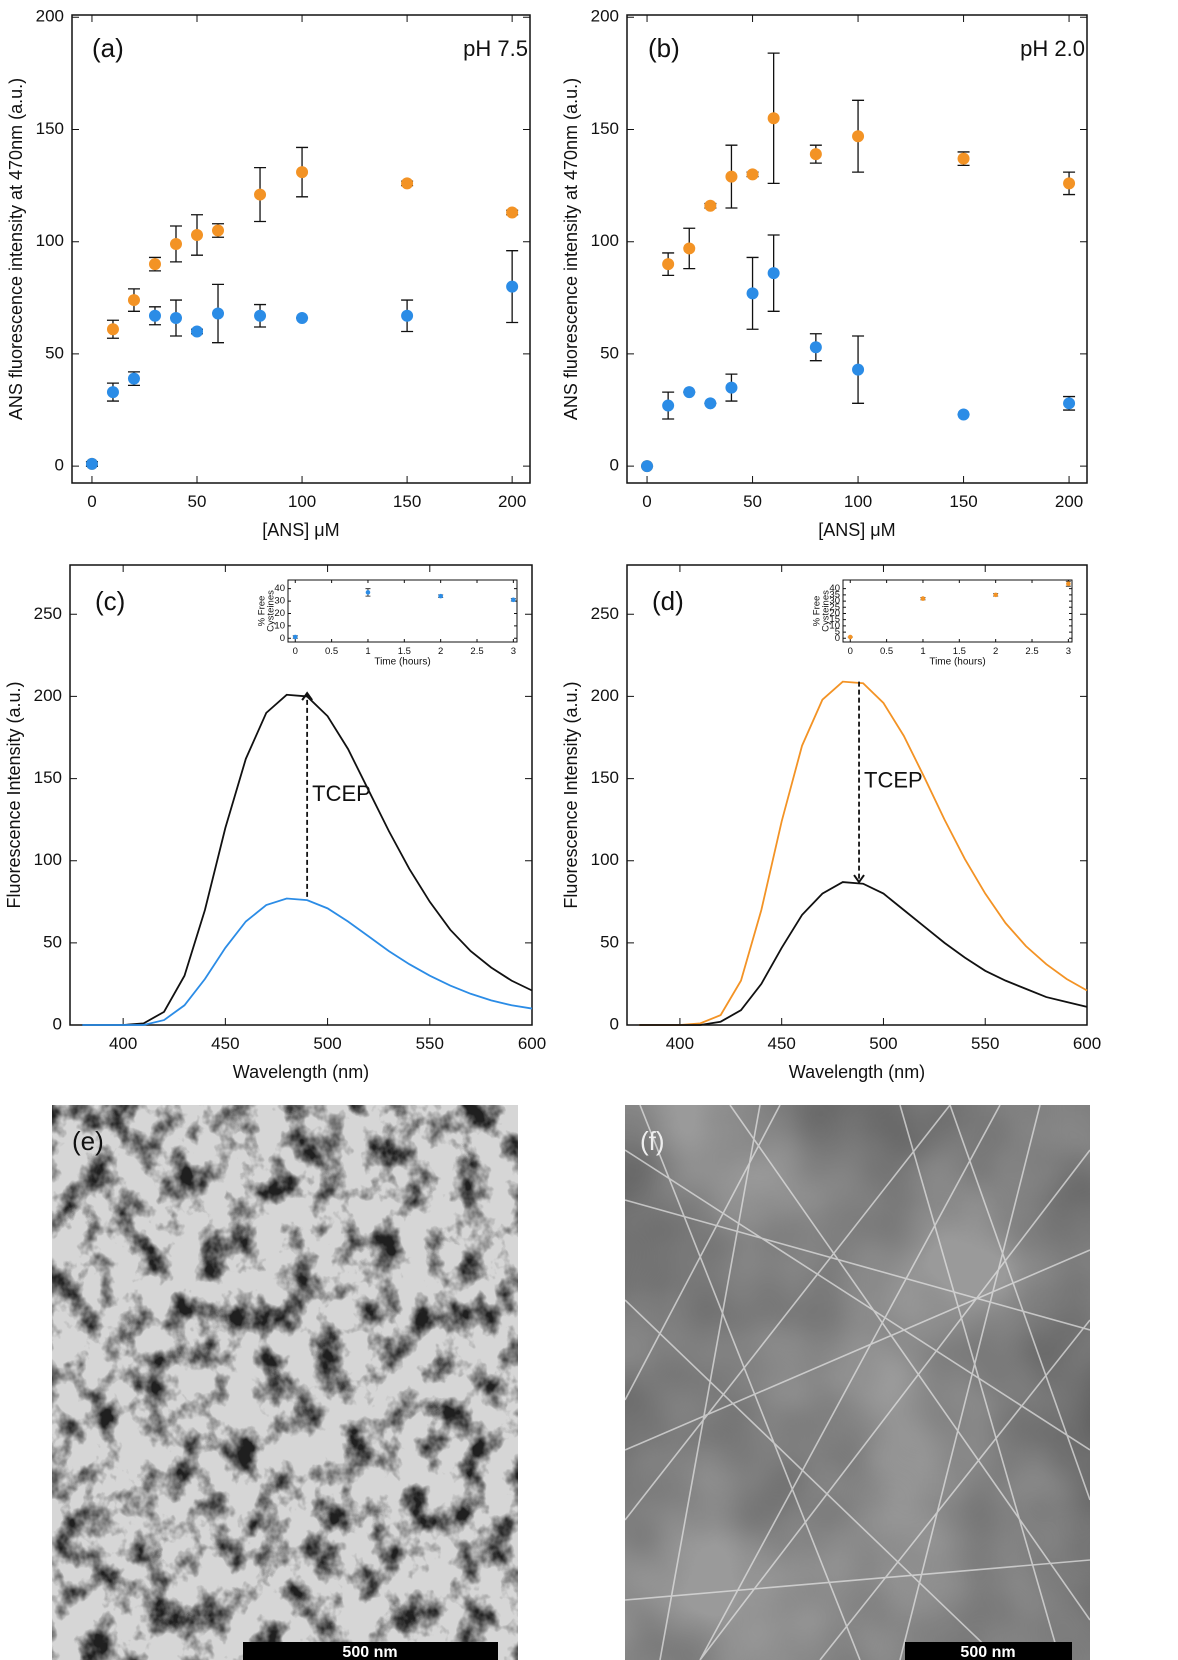 Image resolution: width=1178 pixels, height=1660 pixels. I want to click on y-tick-label: 30, so click(834, 601).